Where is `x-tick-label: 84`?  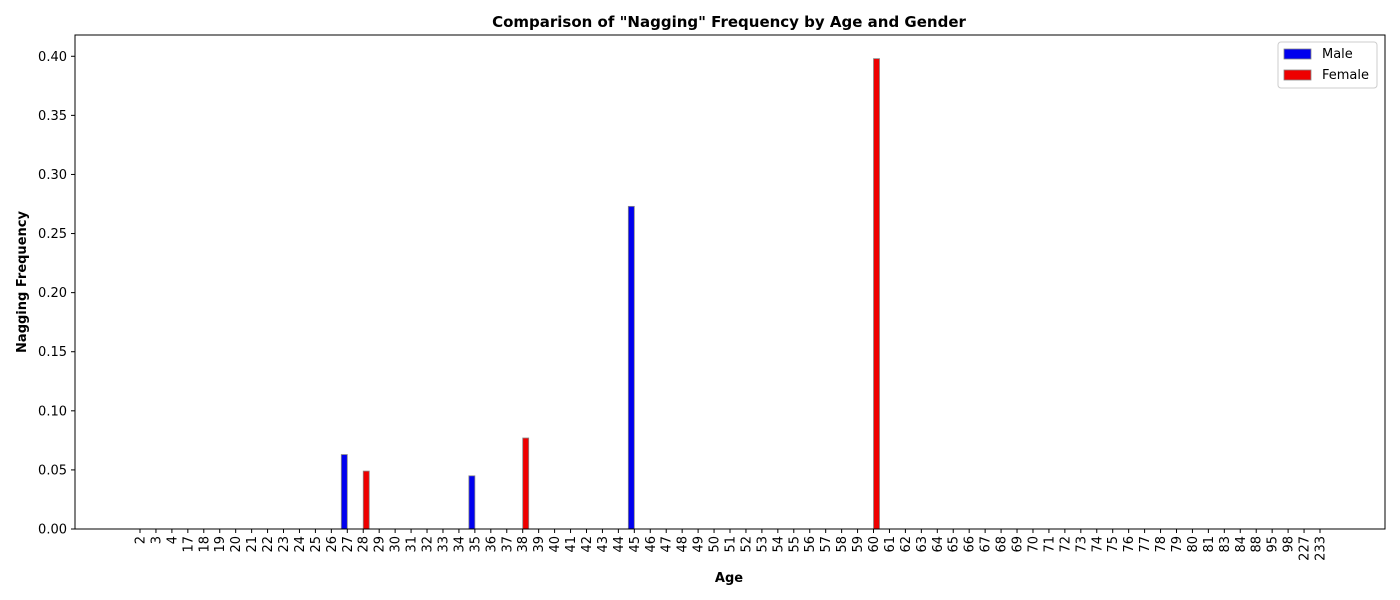 x-tick-label: 84 is located at coordinates (1241, 544).